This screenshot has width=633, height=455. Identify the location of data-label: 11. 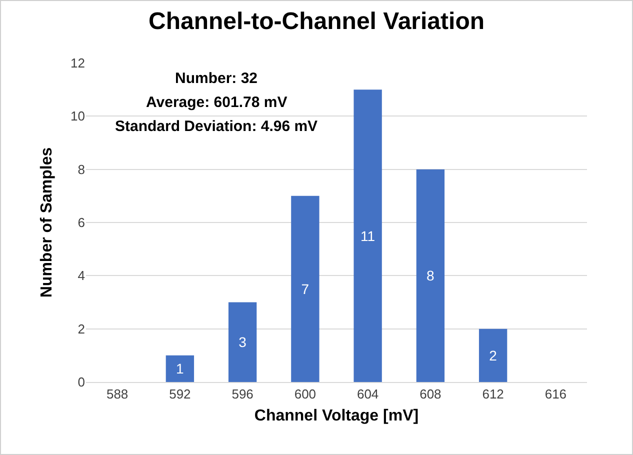
(368, 236).